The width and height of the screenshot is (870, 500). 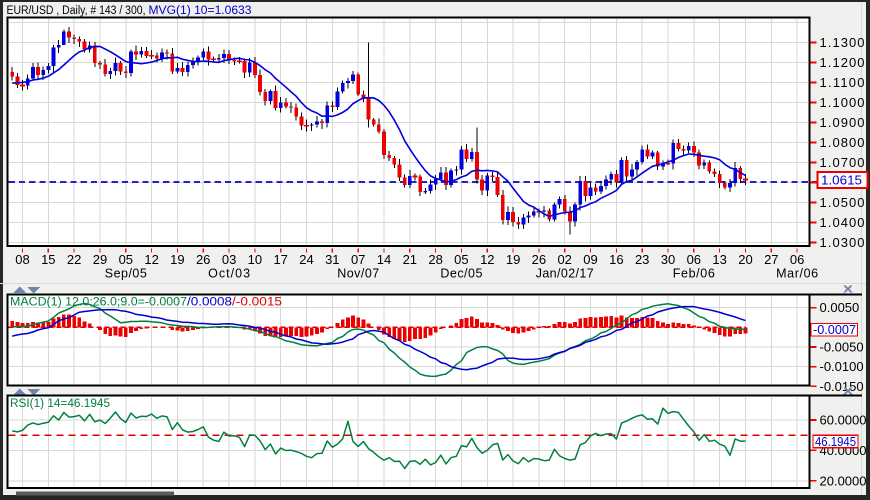 I want to click on svg-text: 1.1000, so click(x=842, y=102).